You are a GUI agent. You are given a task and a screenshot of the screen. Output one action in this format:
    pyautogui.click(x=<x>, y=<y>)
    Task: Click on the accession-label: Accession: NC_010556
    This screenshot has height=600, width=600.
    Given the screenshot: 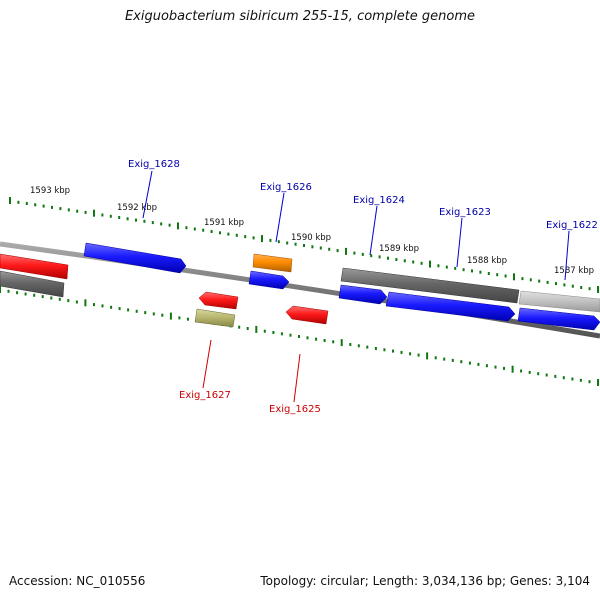 What is the action you would take?
    pyautogui.click(x=77, y=581)
    